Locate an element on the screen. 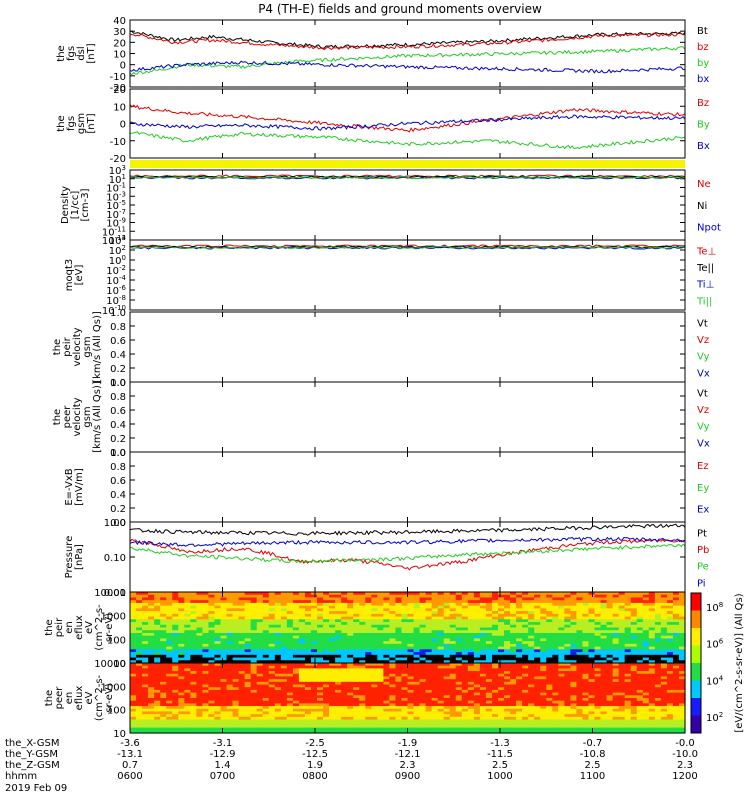  legend-Pi: Pi is located at coordinates (701, 583).